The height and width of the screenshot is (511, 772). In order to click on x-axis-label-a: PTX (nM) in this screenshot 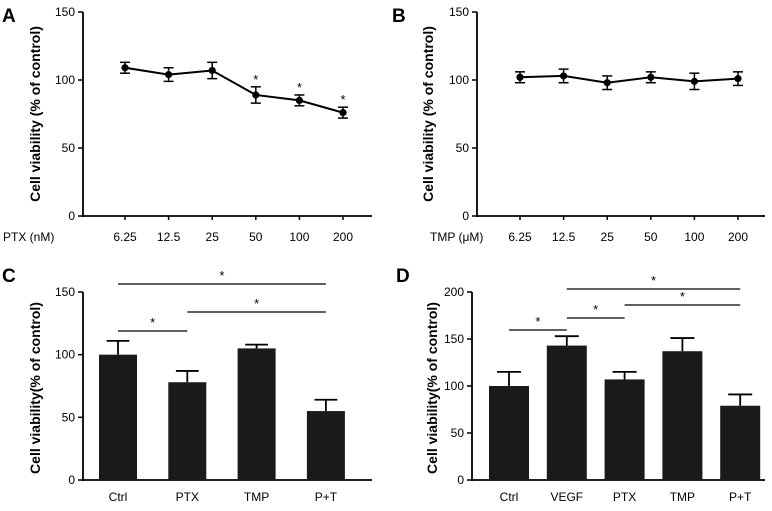, I will do `click(28, 237)`.